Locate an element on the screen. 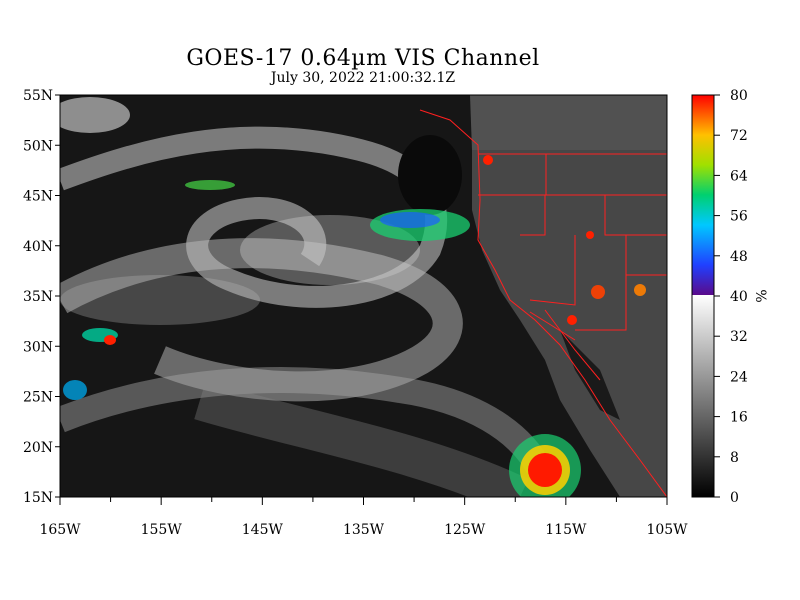 This screenshot has width=800, height=600. colorbar-tick-label: 72 is located at coordinates (739, 136).